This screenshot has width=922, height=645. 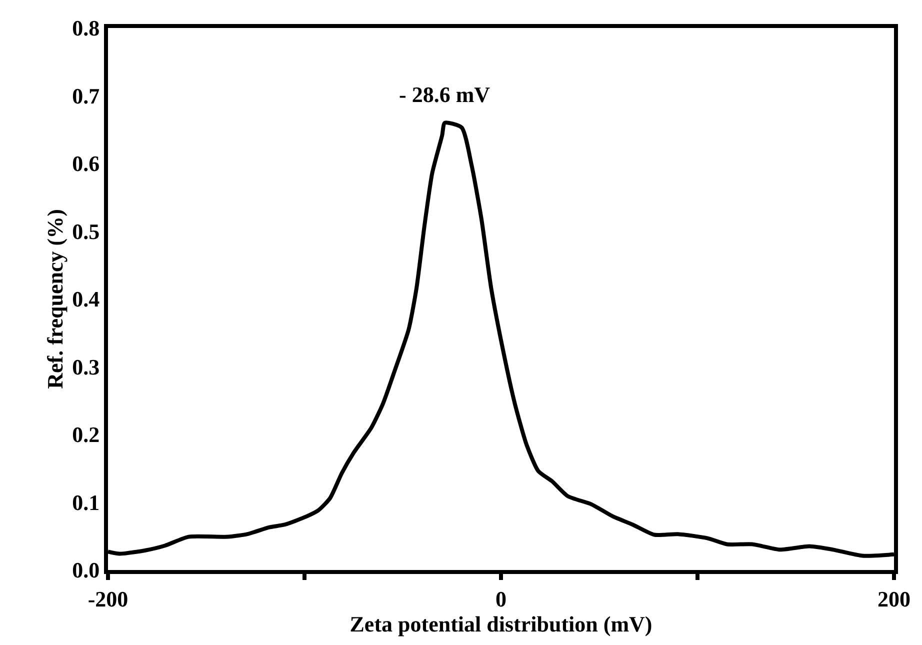 I want to click on y-axis-title: Ref. frequency (%), so click(x=55, y=299).